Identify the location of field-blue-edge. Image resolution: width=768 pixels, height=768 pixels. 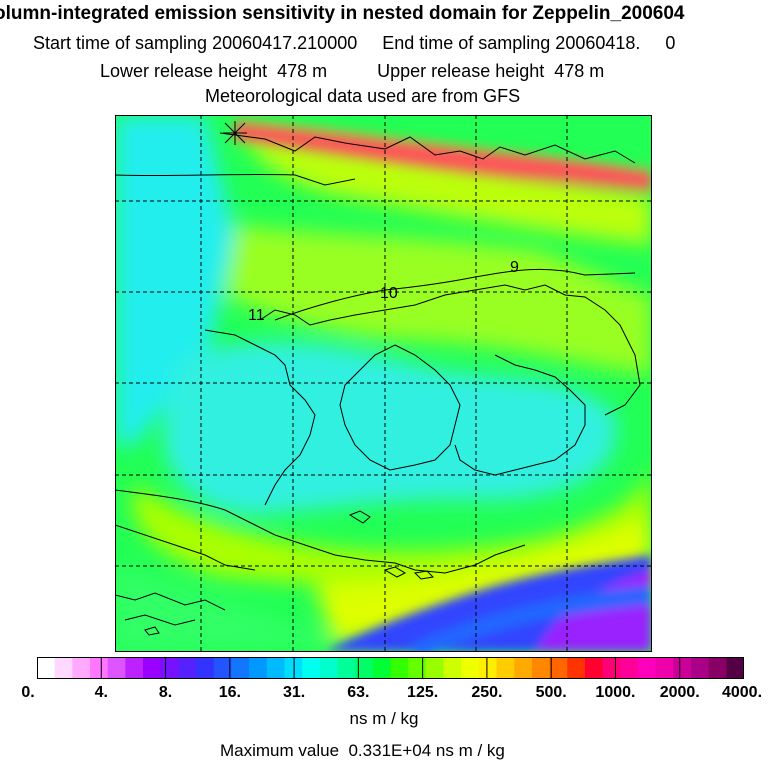
(531, 619).